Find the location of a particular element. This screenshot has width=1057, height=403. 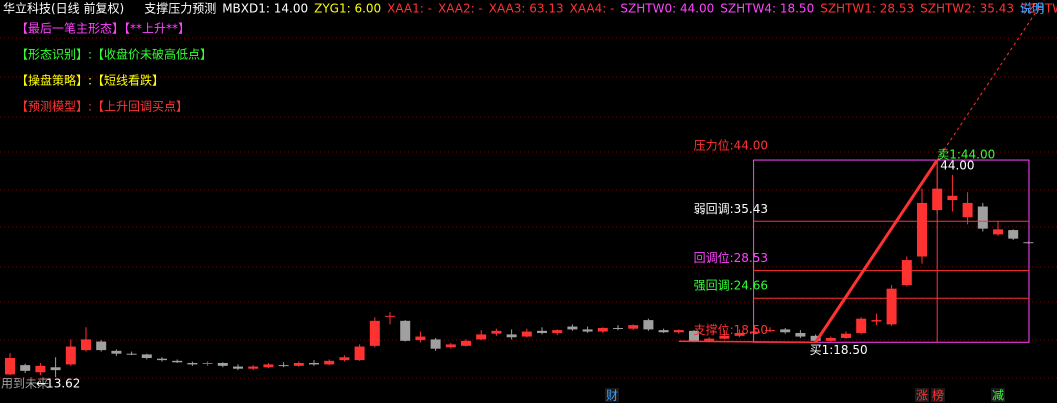

trend-line is located at coordinates (876, 251).